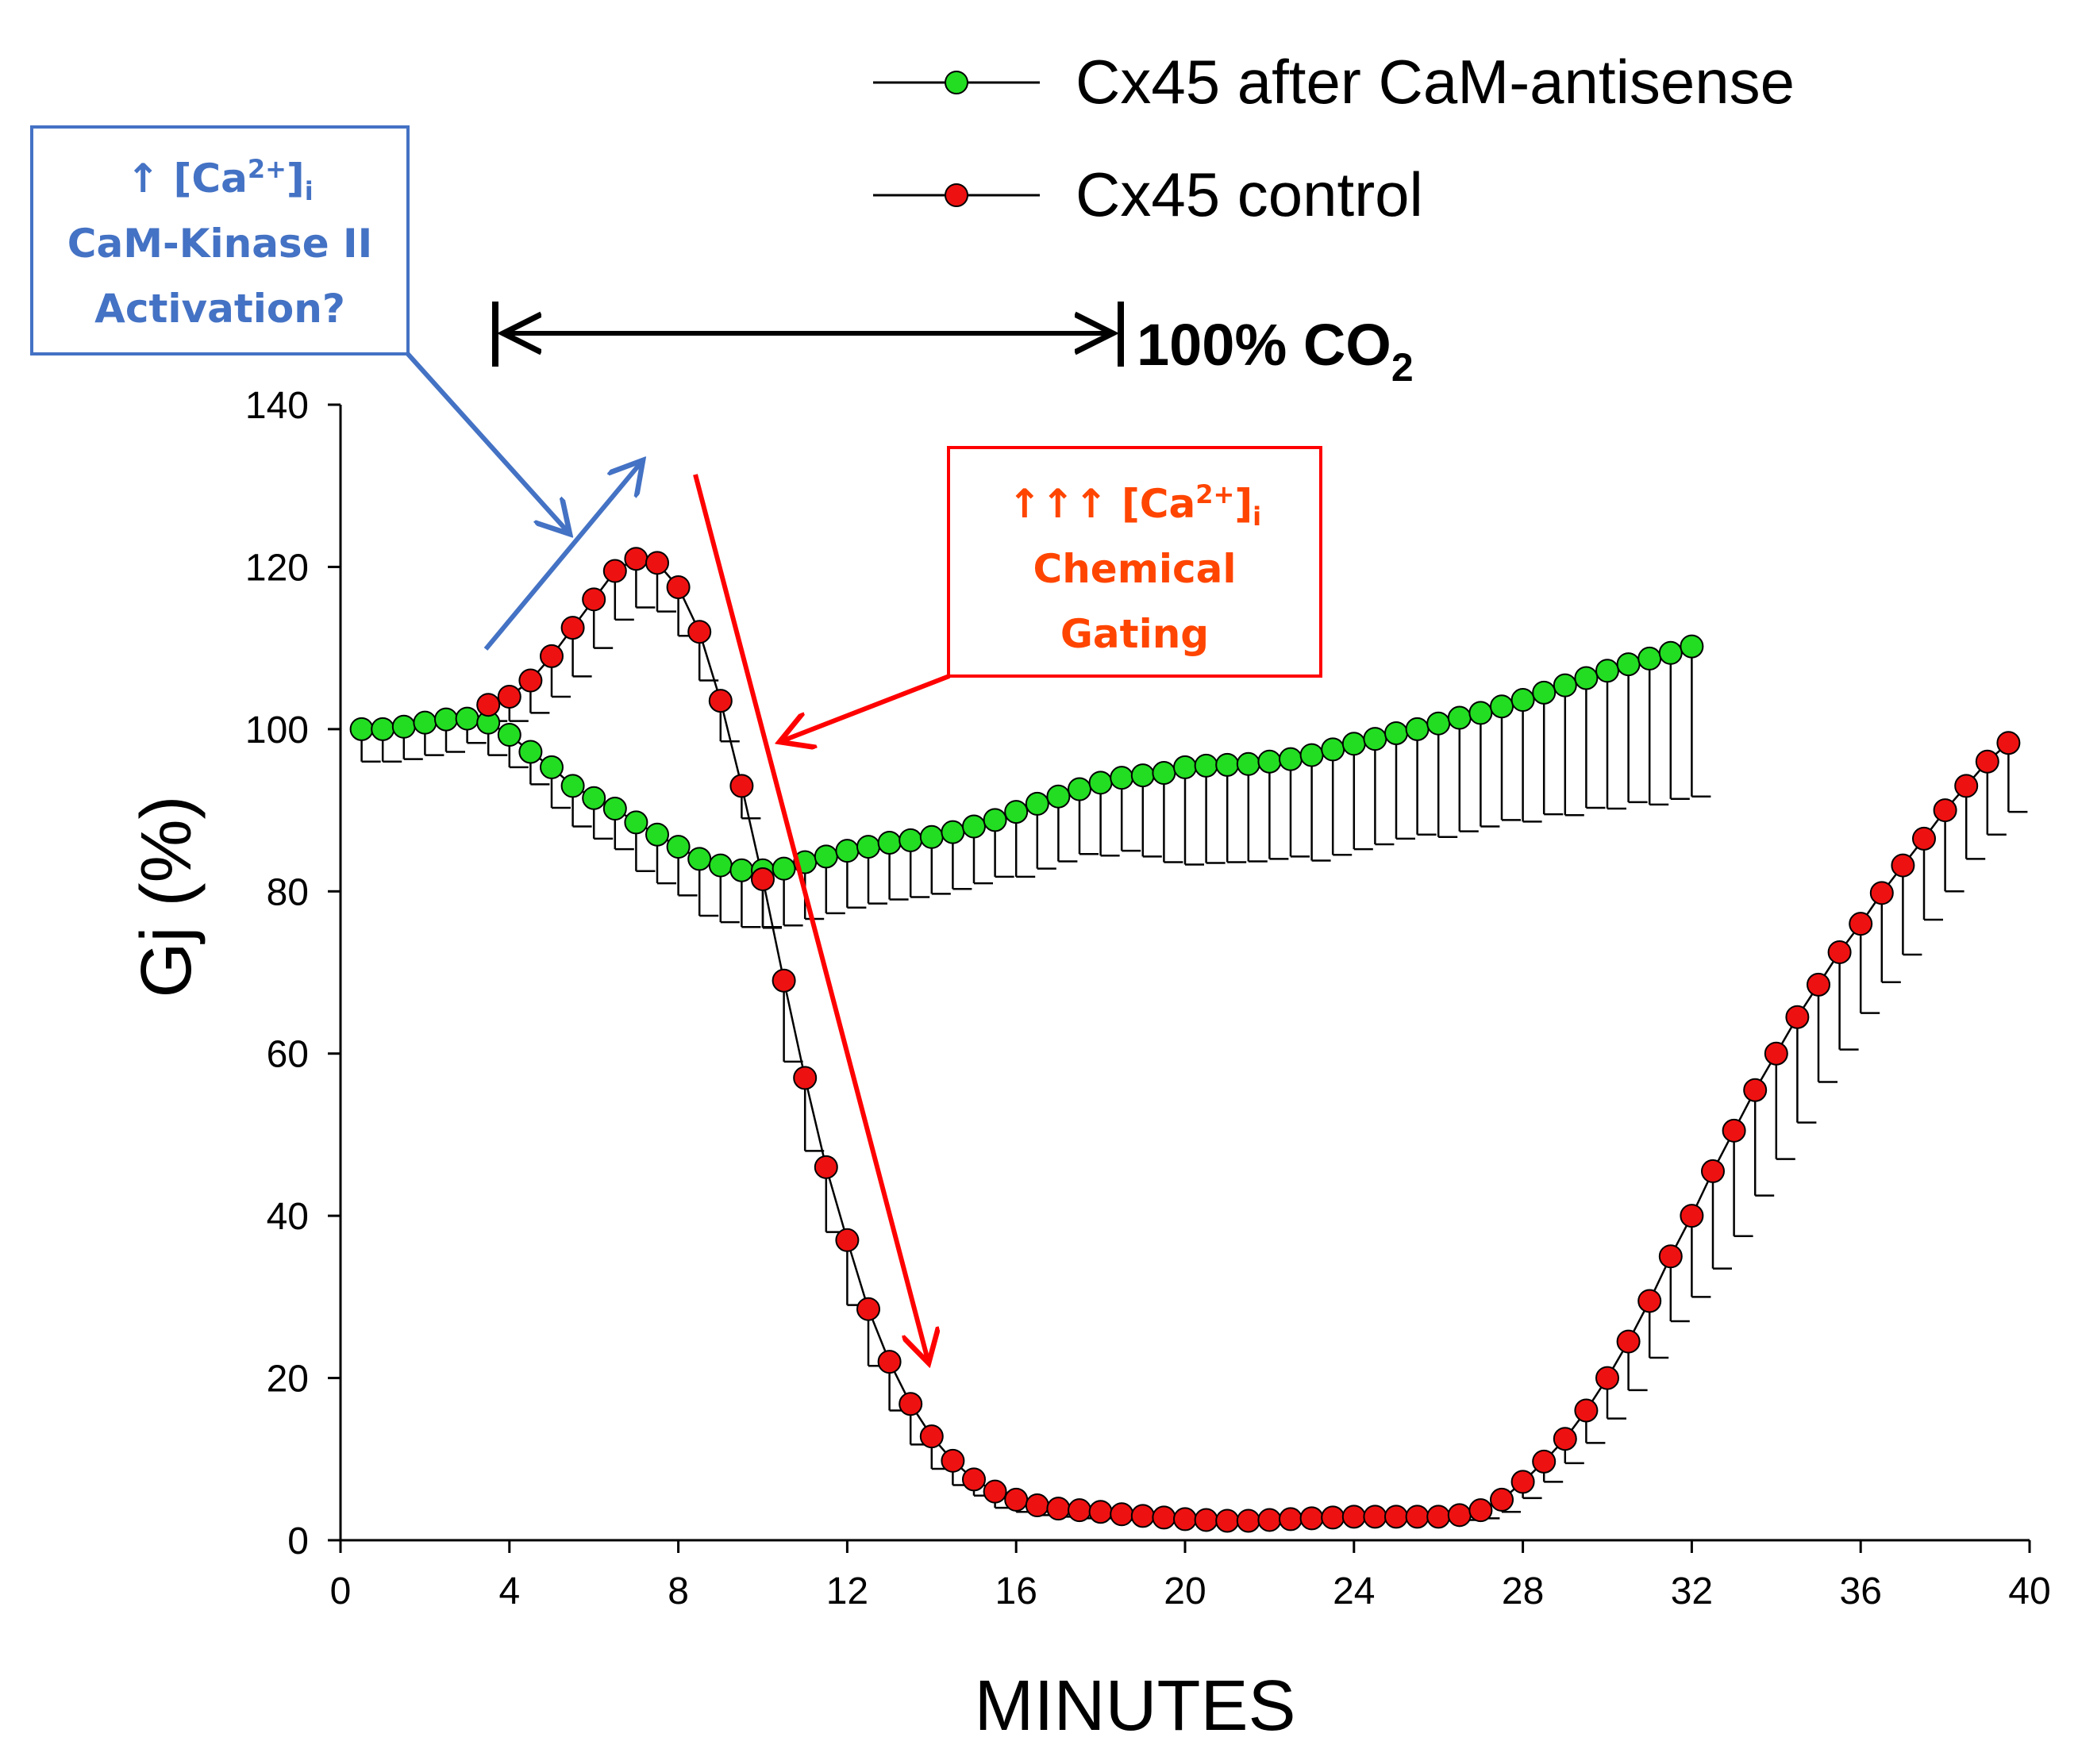 The image size is (2078, 1764). Describe the element at coordinates (298, 1541) in the screenshot. I see `y-tick-label: 0` at that location.